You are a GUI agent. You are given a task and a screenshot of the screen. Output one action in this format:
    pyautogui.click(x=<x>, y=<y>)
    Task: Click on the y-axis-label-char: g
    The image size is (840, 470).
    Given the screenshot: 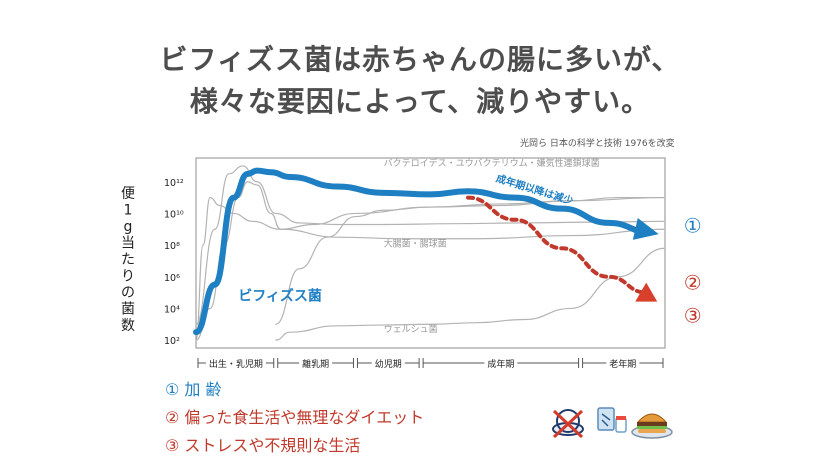 What is the action you would take?
    pyautogui.click(x=128, y=227)
    